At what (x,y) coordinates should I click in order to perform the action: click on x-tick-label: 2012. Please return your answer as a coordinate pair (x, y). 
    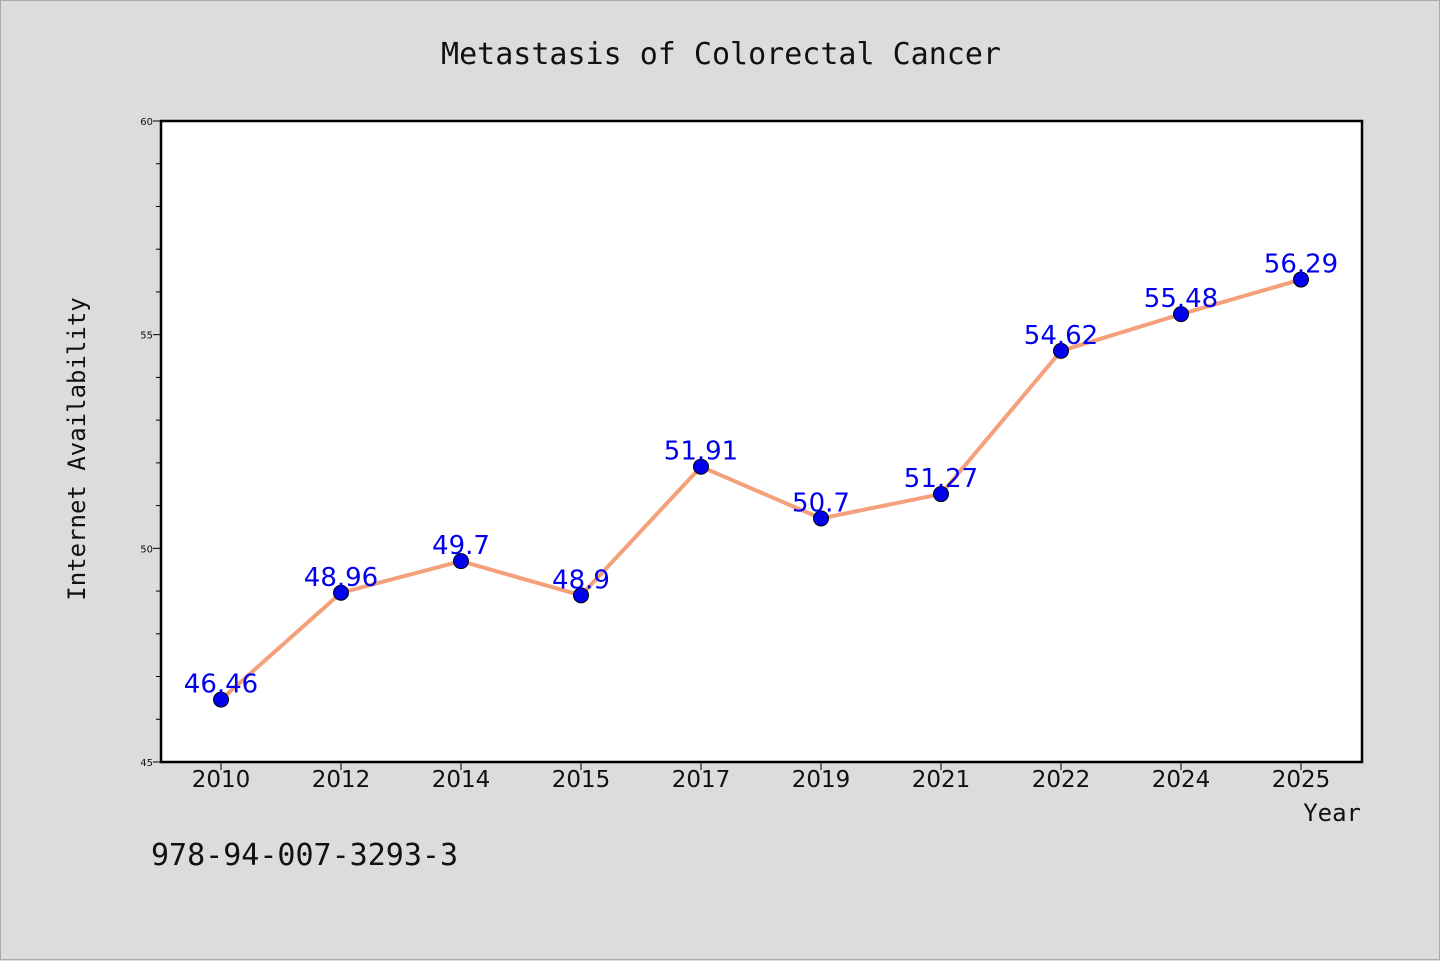
    Looking at the image, I should click on (341, 780).